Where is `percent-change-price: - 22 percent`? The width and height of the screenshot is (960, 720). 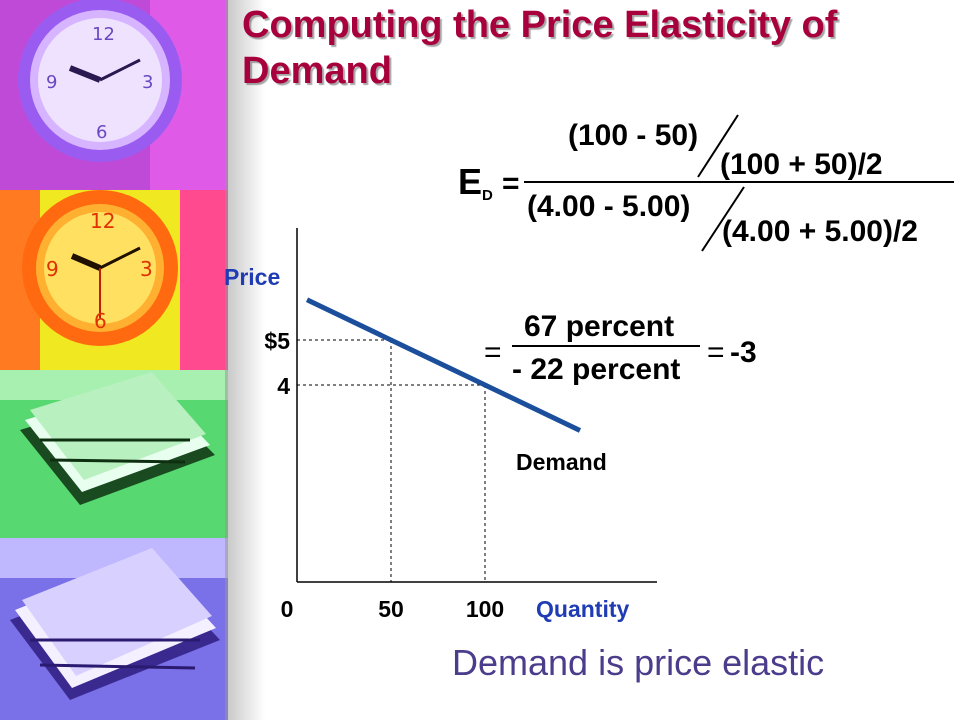 percent-change-price: - 22 percent is located at coordinates (596, 369).